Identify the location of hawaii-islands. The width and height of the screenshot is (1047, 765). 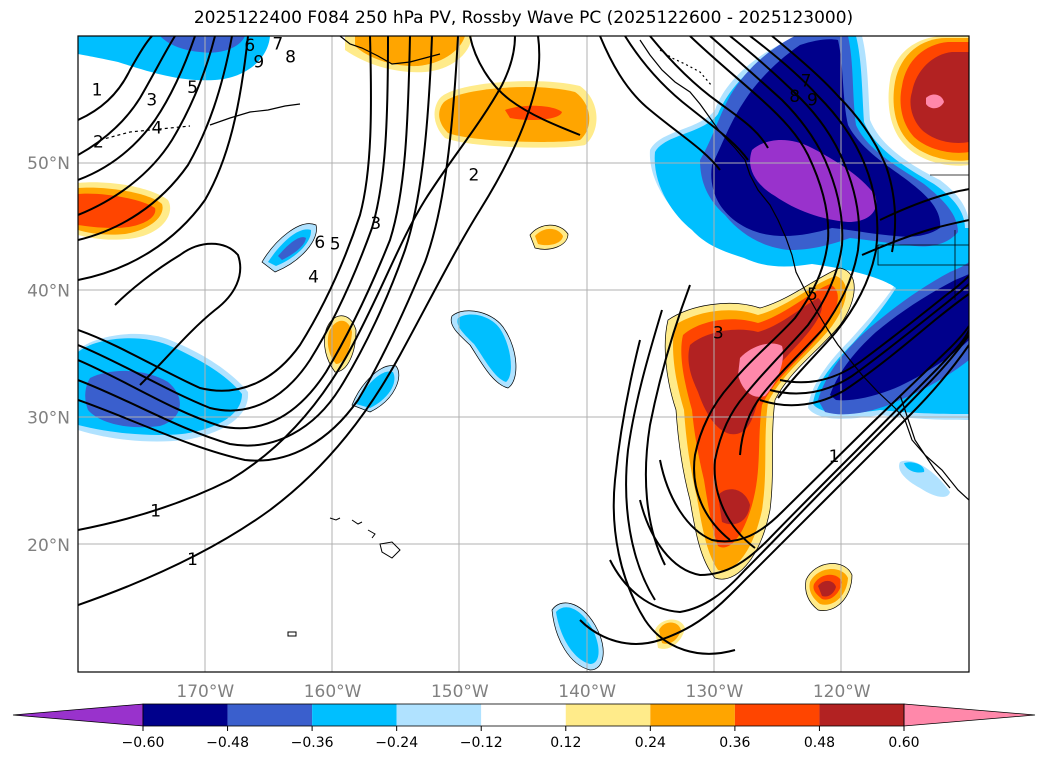
(344, 577).